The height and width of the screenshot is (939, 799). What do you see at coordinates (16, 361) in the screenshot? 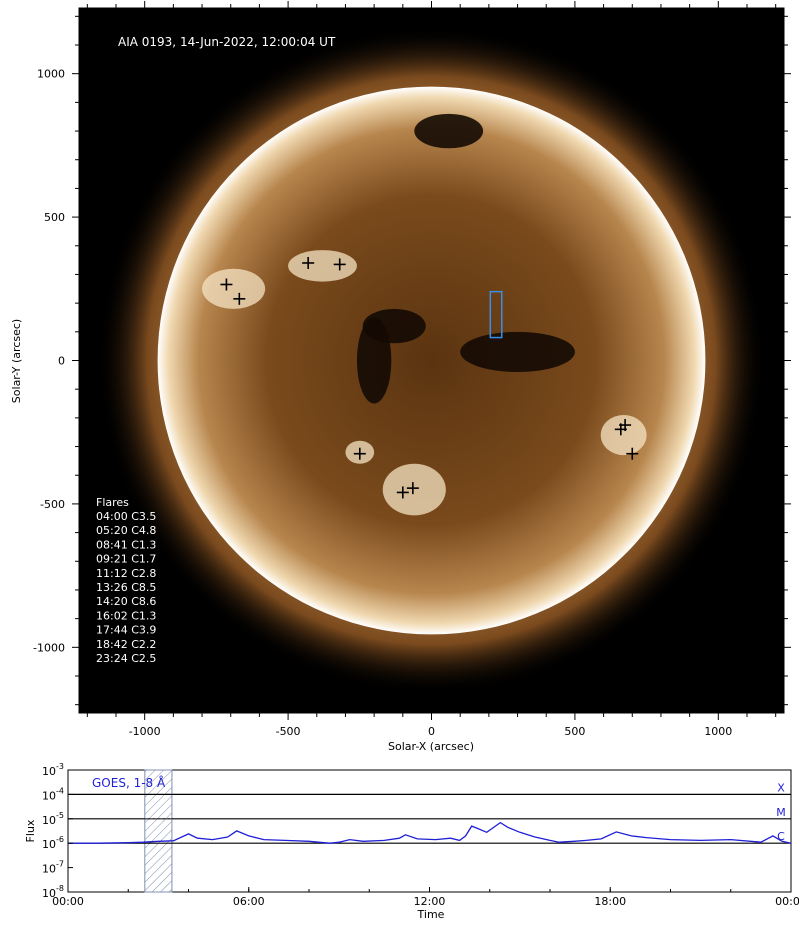
I see `image-ylabel: Solar-Y (arcsec)` at bounding box center [16, 361].